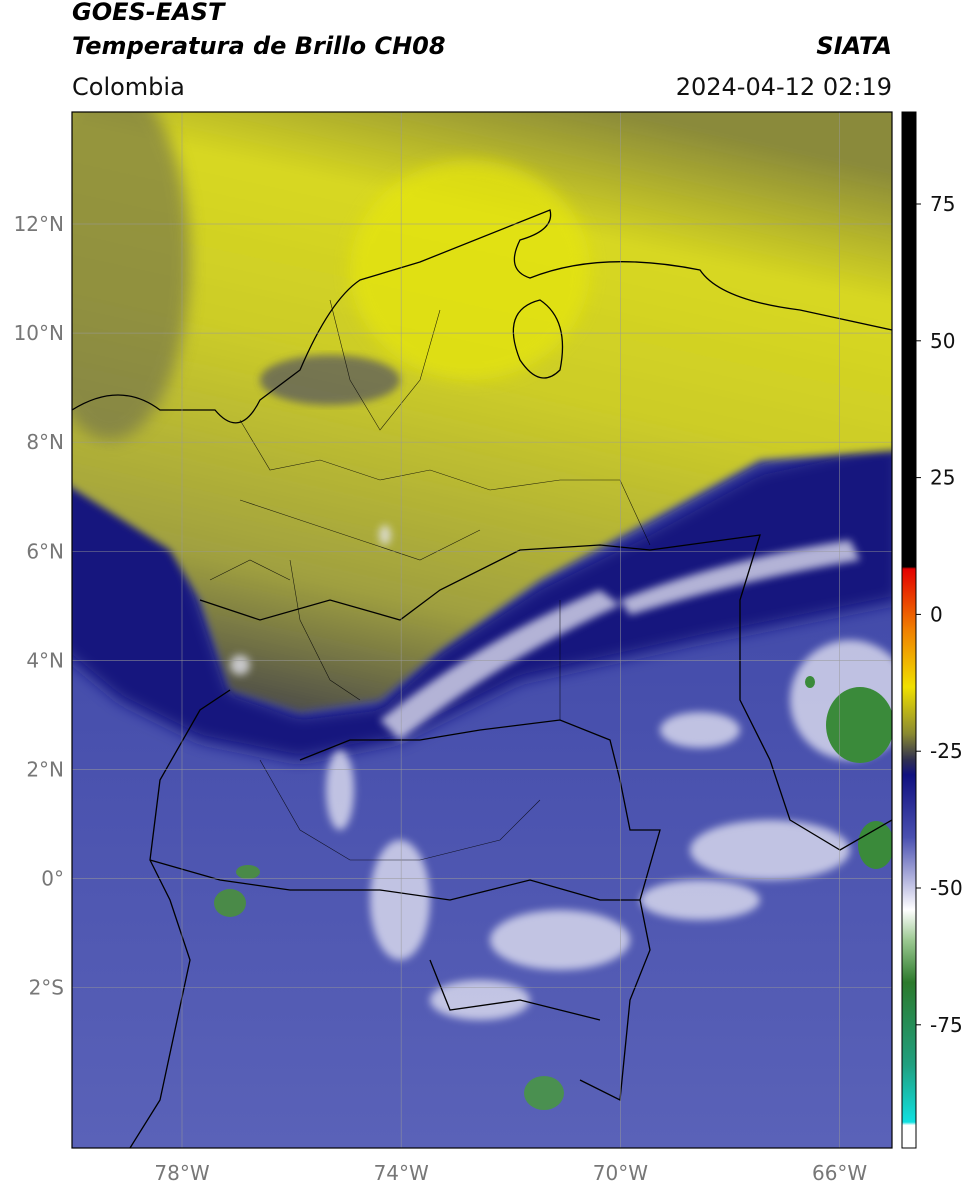 The width and height of the screenshot is (966, 1190). What do you see at coordinates (470, 270) in the screenshot?
I see `warm-core` at bounding box center [470, 270].